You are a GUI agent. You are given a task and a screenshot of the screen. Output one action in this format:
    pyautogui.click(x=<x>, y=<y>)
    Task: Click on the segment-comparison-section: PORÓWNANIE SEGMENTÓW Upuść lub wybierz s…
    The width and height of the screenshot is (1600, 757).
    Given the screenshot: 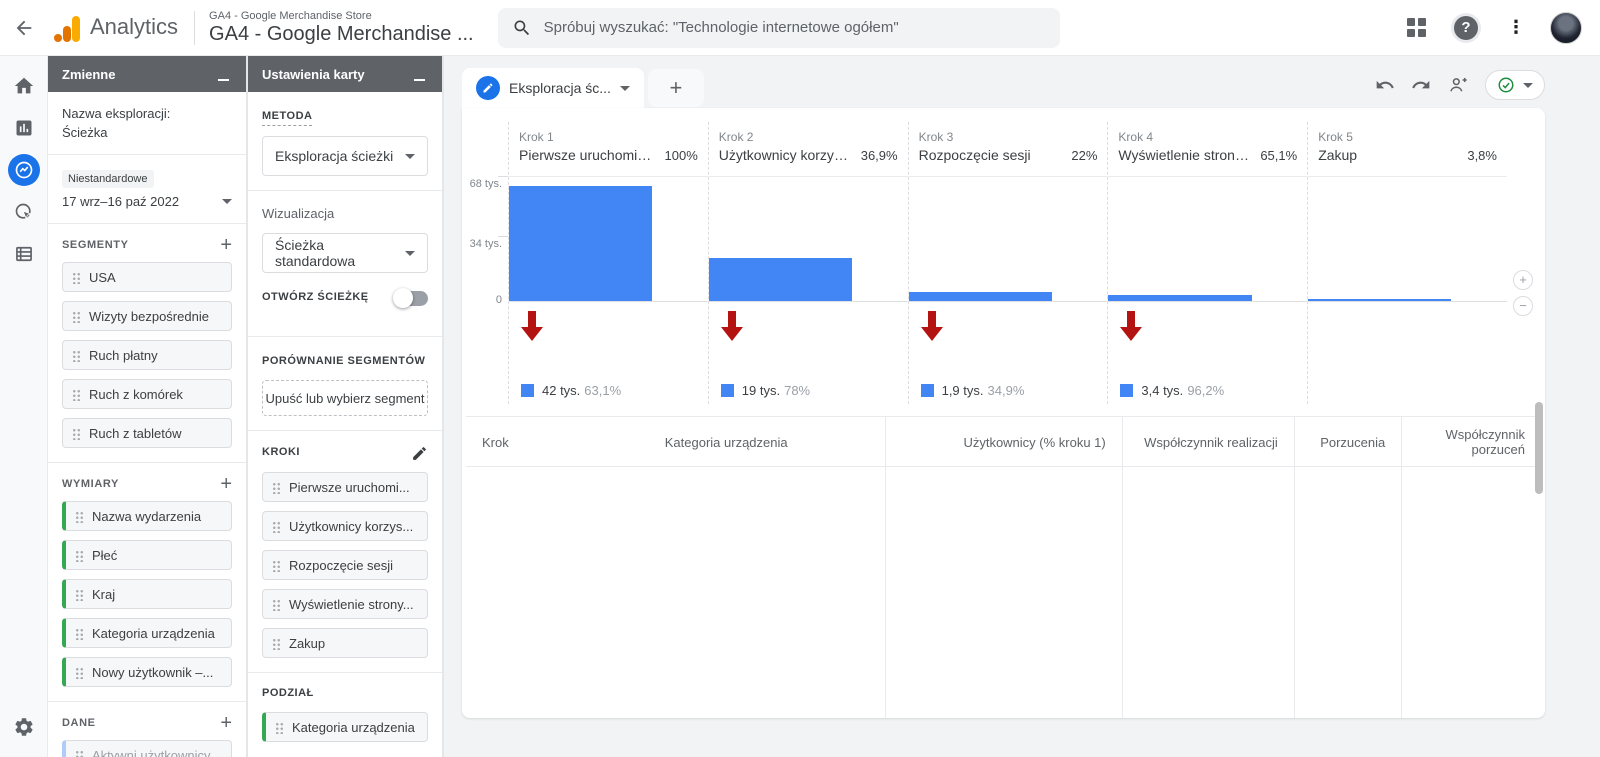 What is the action you would take?
    pyautogui.click(x=345, y=383)
    